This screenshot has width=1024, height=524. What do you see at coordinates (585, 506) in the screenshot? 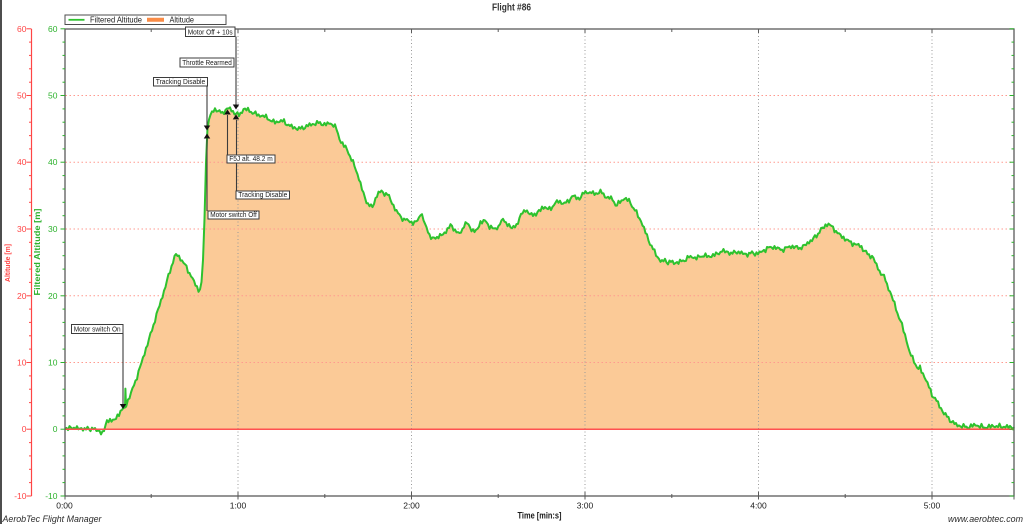
I see `svg-text: 3:00` at bounding box center [585, 506].